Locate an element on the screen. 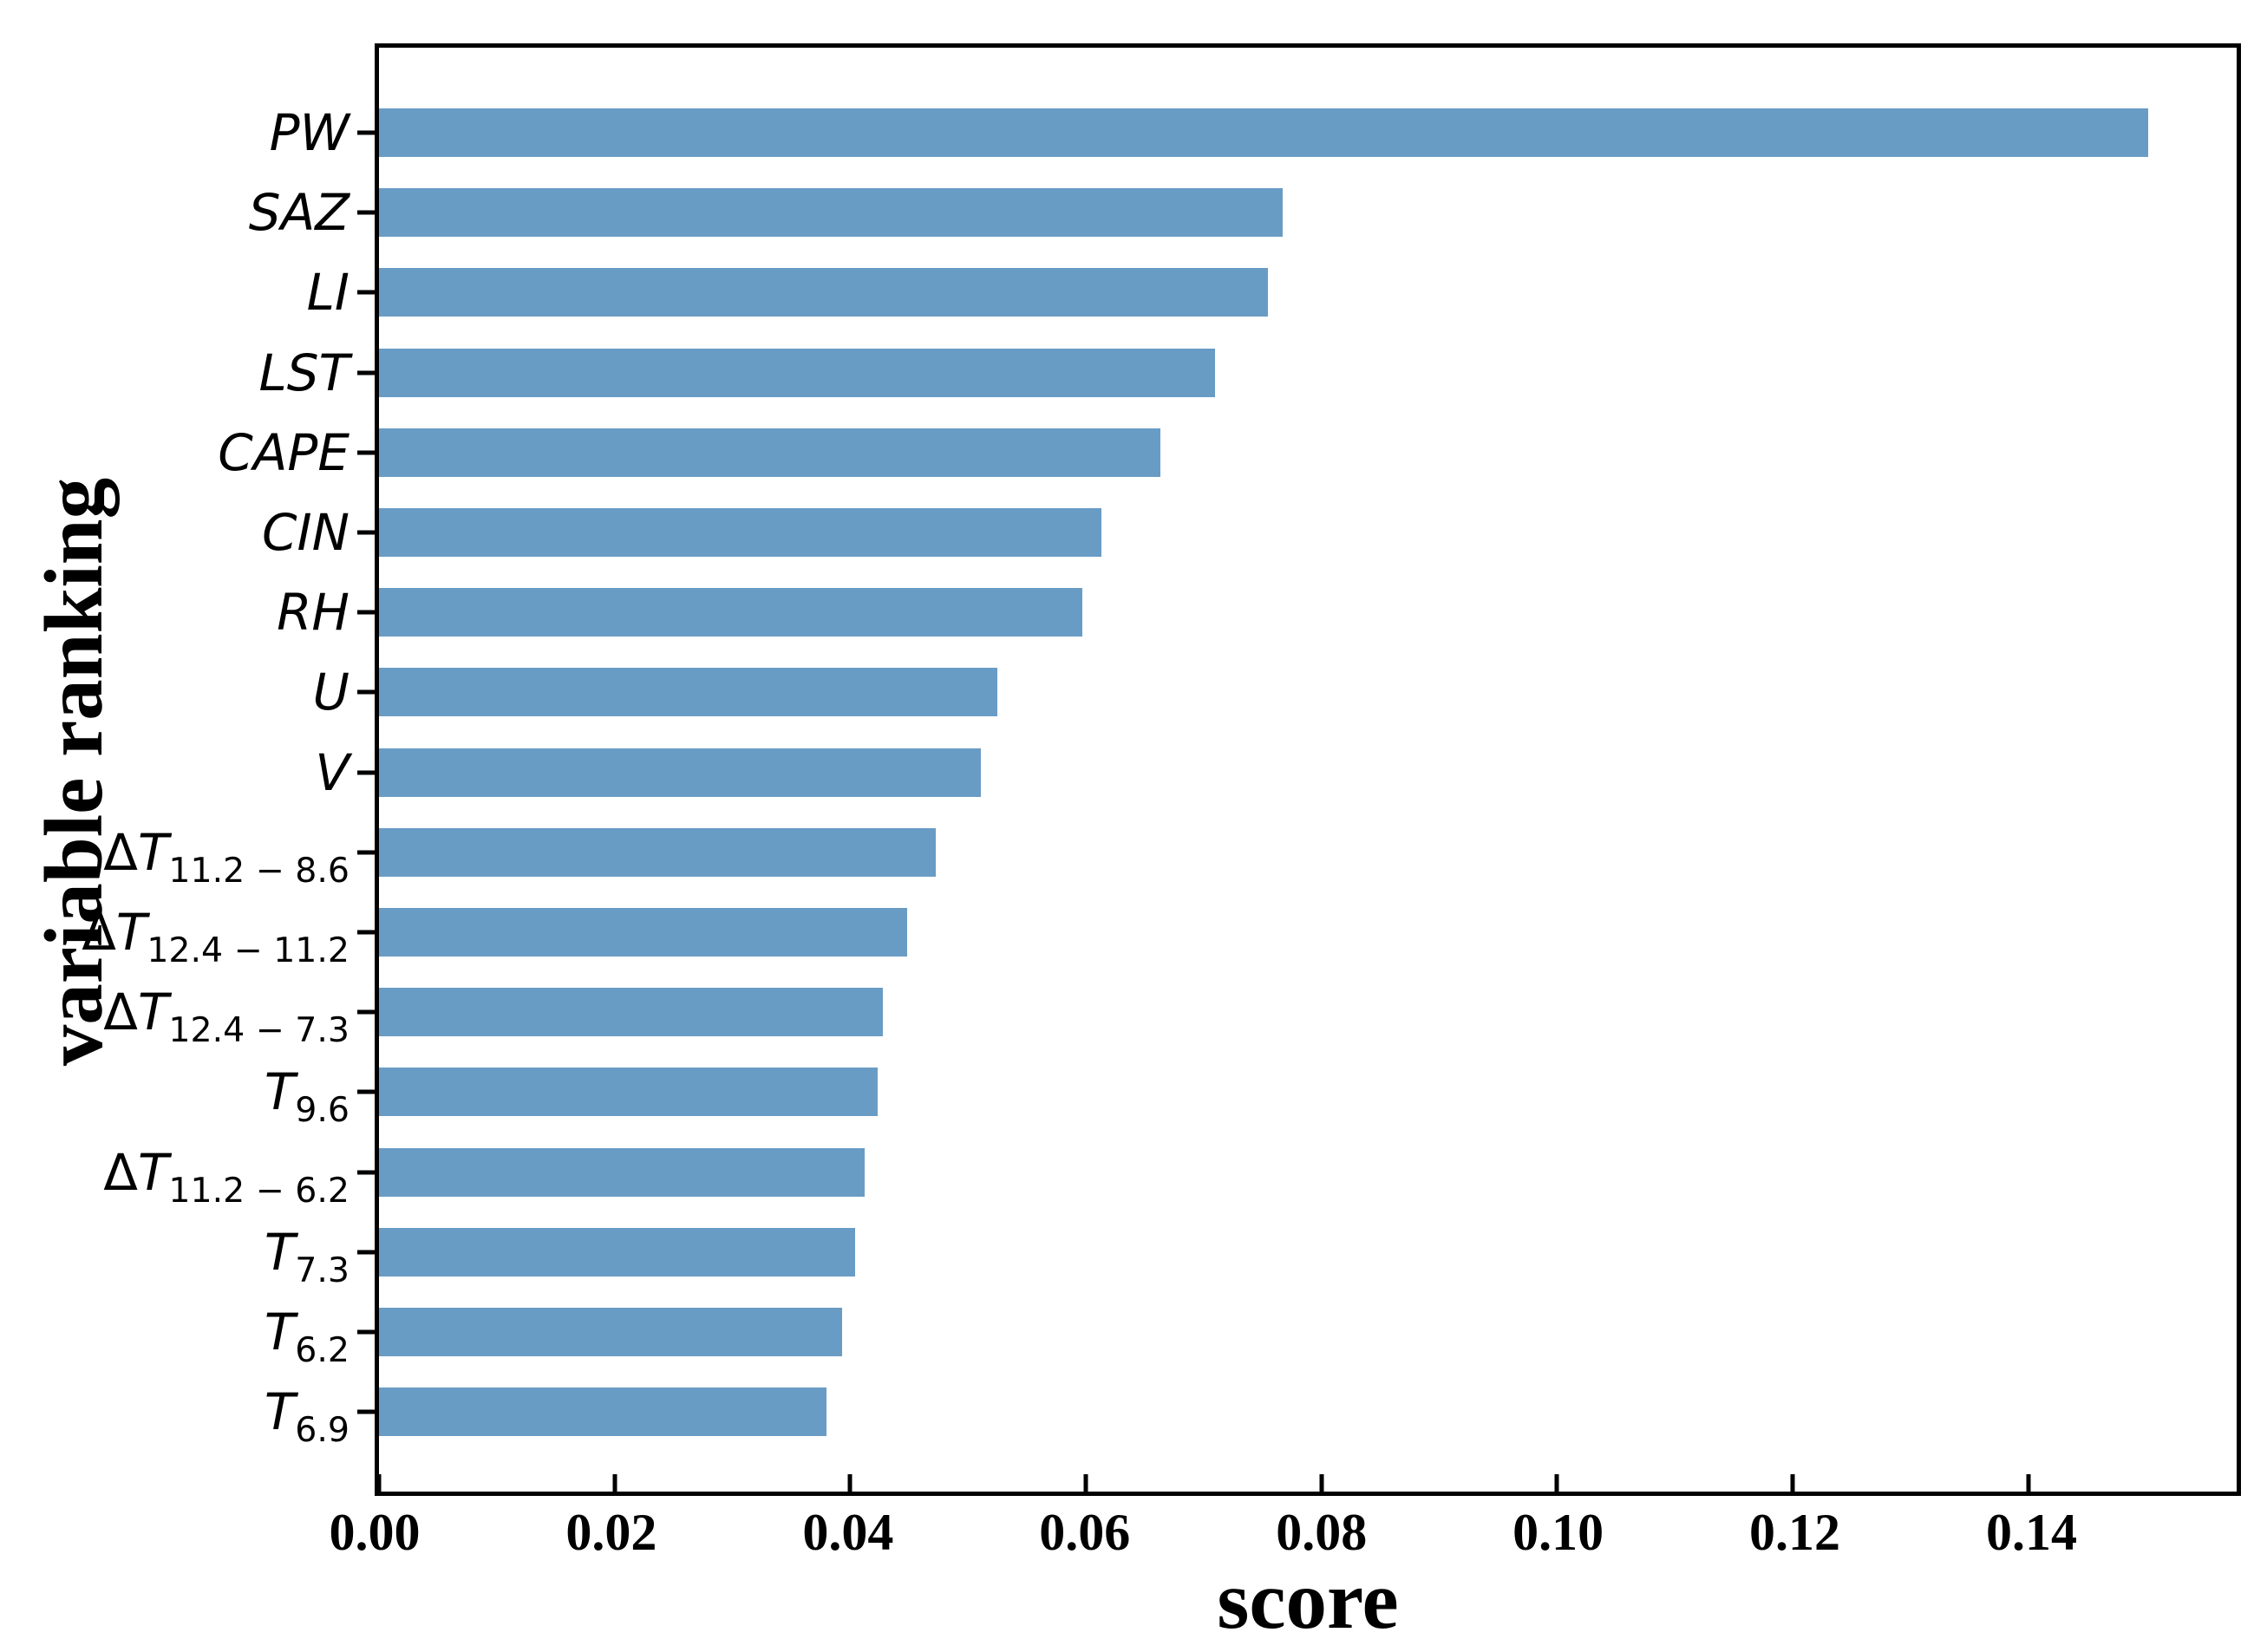 This screenshot has width=2267, height=1652. y-tick-label: T6.9 is located at coordinates (307, 1417).